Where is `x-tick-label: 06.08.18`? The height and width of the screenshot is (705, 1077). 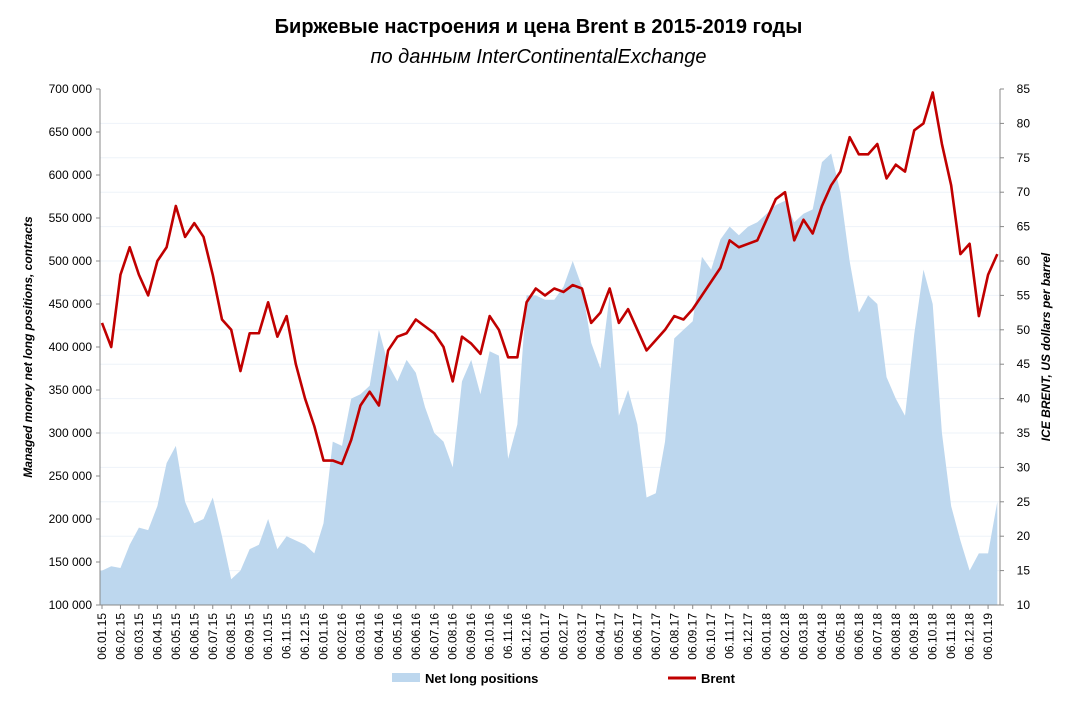
x-tick-label: 06.08.18 is located at coordinates (896, 636).